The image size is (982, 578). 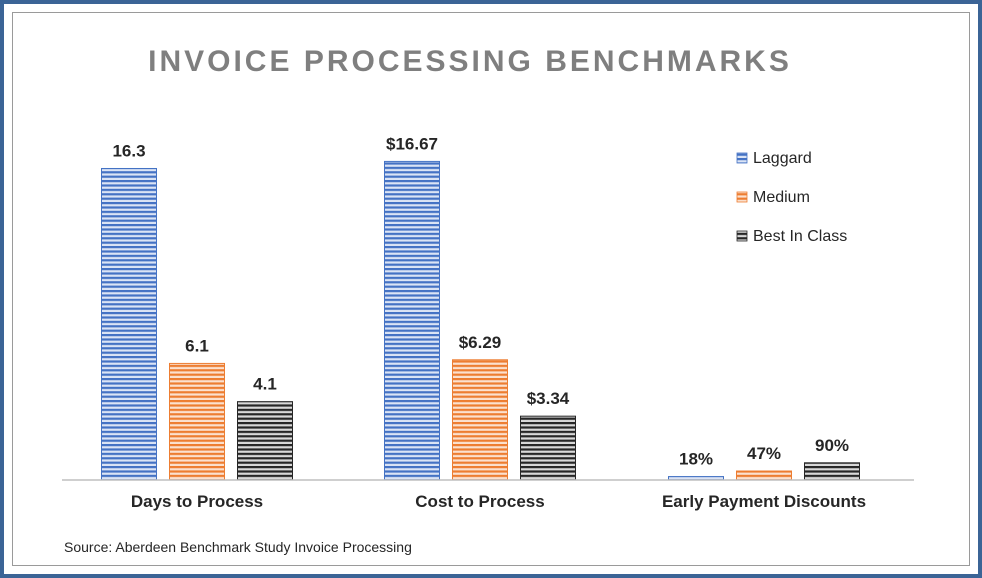 What do you see at coordinates (764, 453) in the screenshot?
I see `data-label: 47%` at bounding box center [764, 453].